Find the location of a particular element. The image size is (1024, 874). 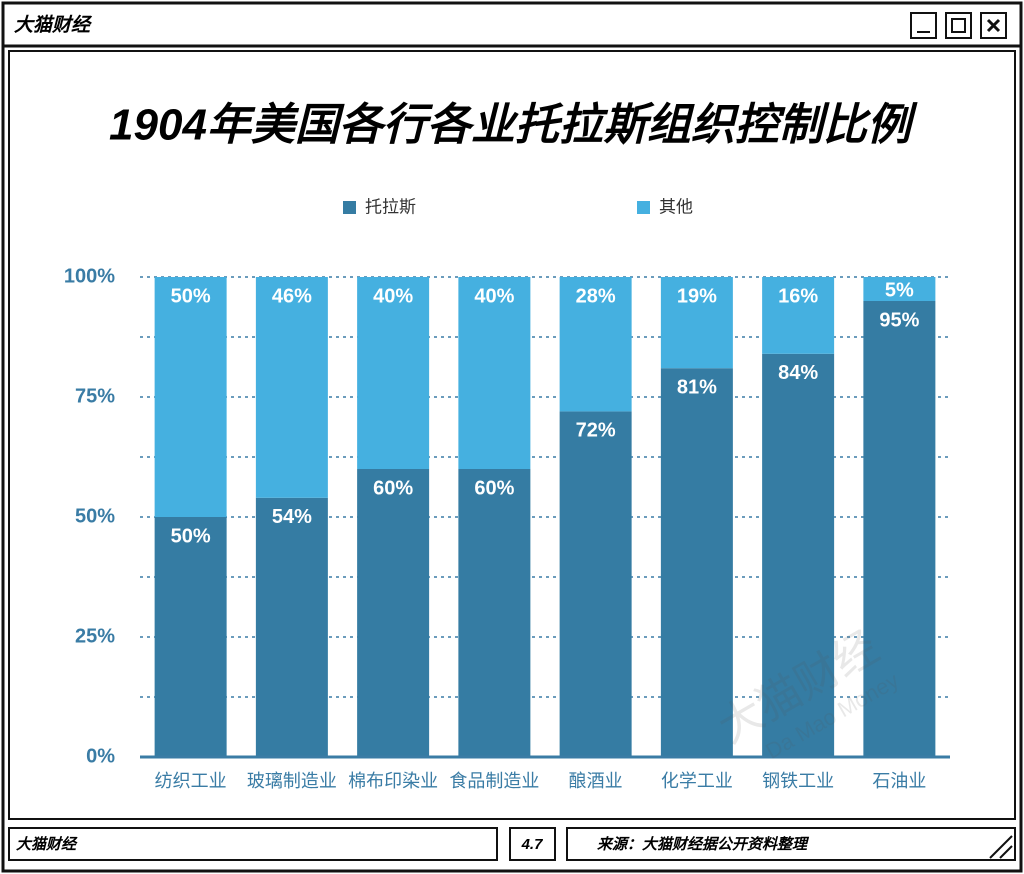

close-button is located at coordinates (993, 25).